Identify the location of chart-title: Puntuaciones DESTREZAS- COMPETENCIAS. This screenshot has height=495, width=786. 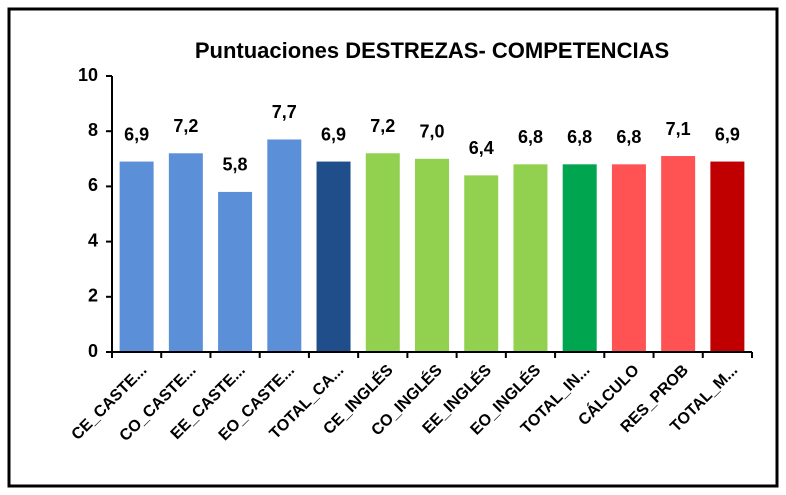
(432, 50).